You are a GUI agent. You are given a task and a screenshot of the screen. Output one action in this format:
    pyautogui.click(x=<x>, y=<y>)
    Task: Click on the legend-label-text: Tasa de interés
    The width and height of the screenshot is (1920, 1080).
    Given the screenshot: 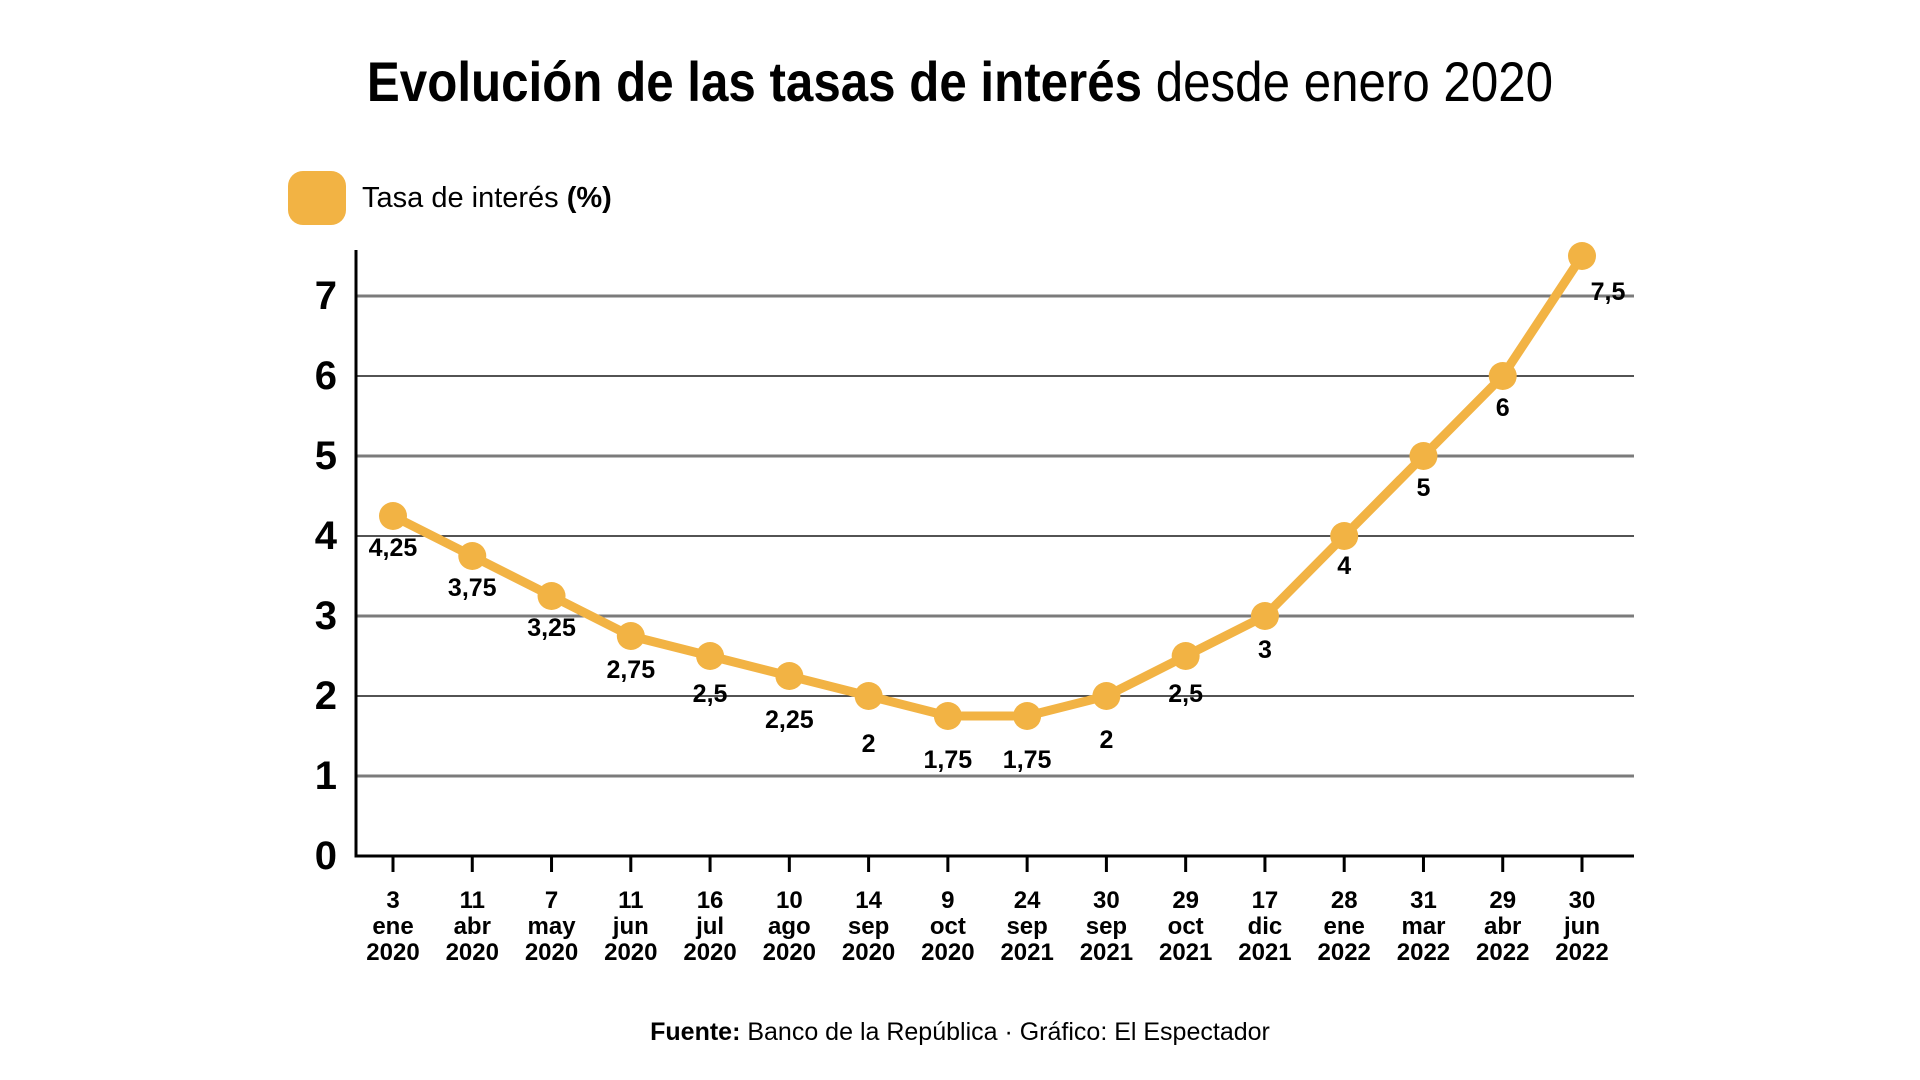 What is the action you would take?
    pyautogui.click(x=464, y=197)
    